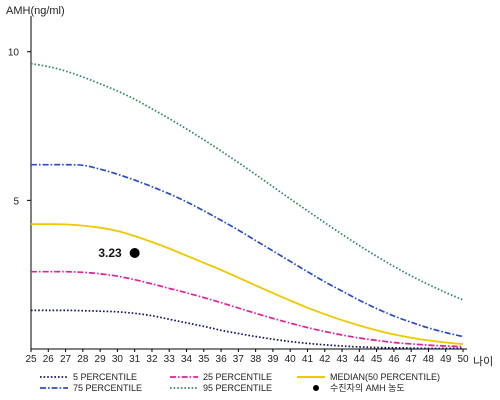 This screenshot has height=400, width=500. I want to click on x-tick-label: 36, so click(222, 359).